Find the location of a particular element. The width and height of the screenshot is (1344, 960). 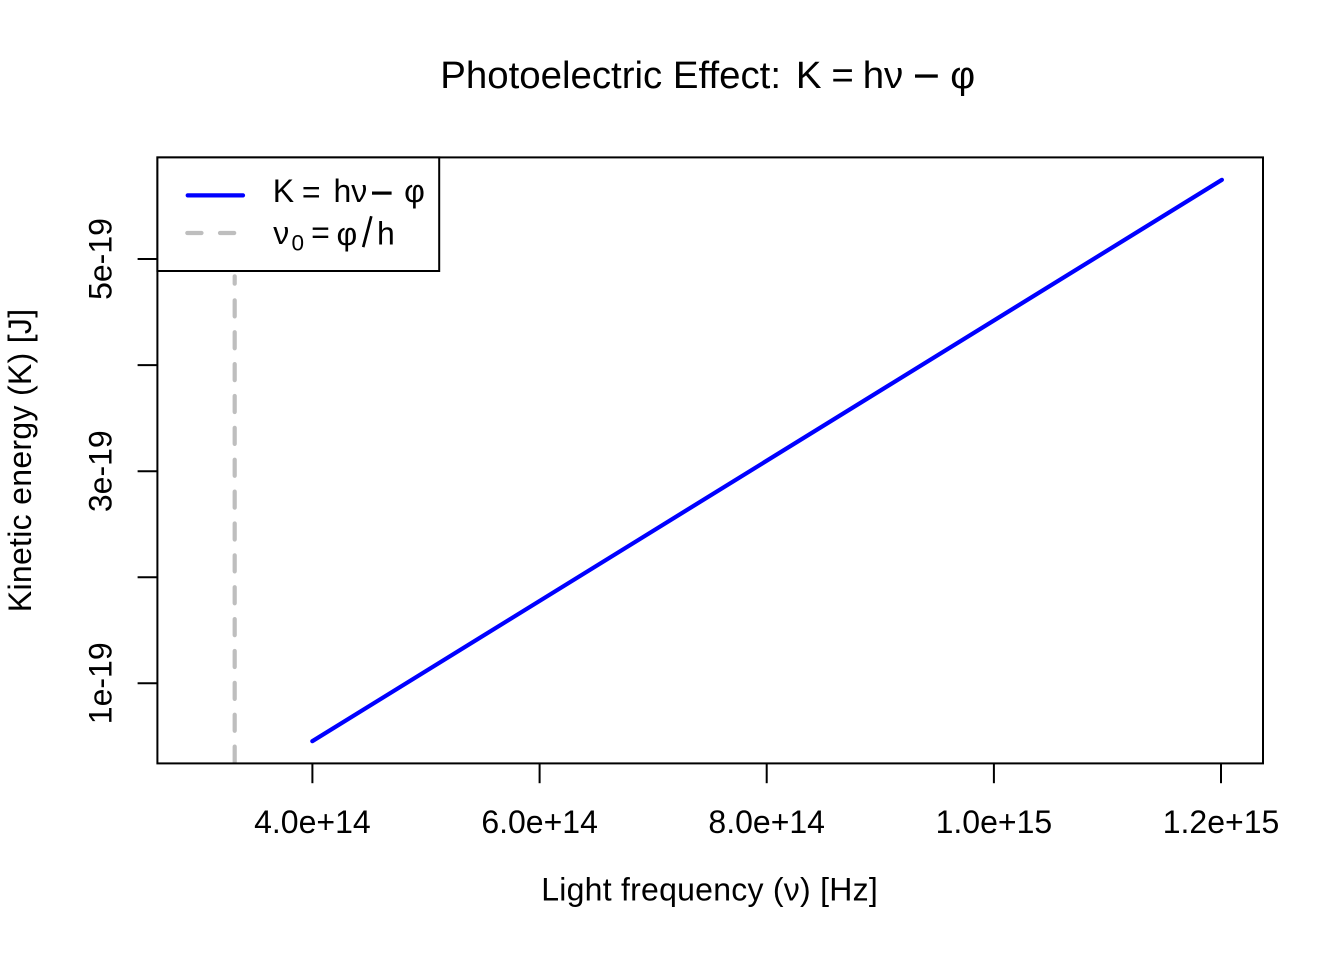

svg-text: Kinetic energy (K) [J] is located at coordinates (20, 461).